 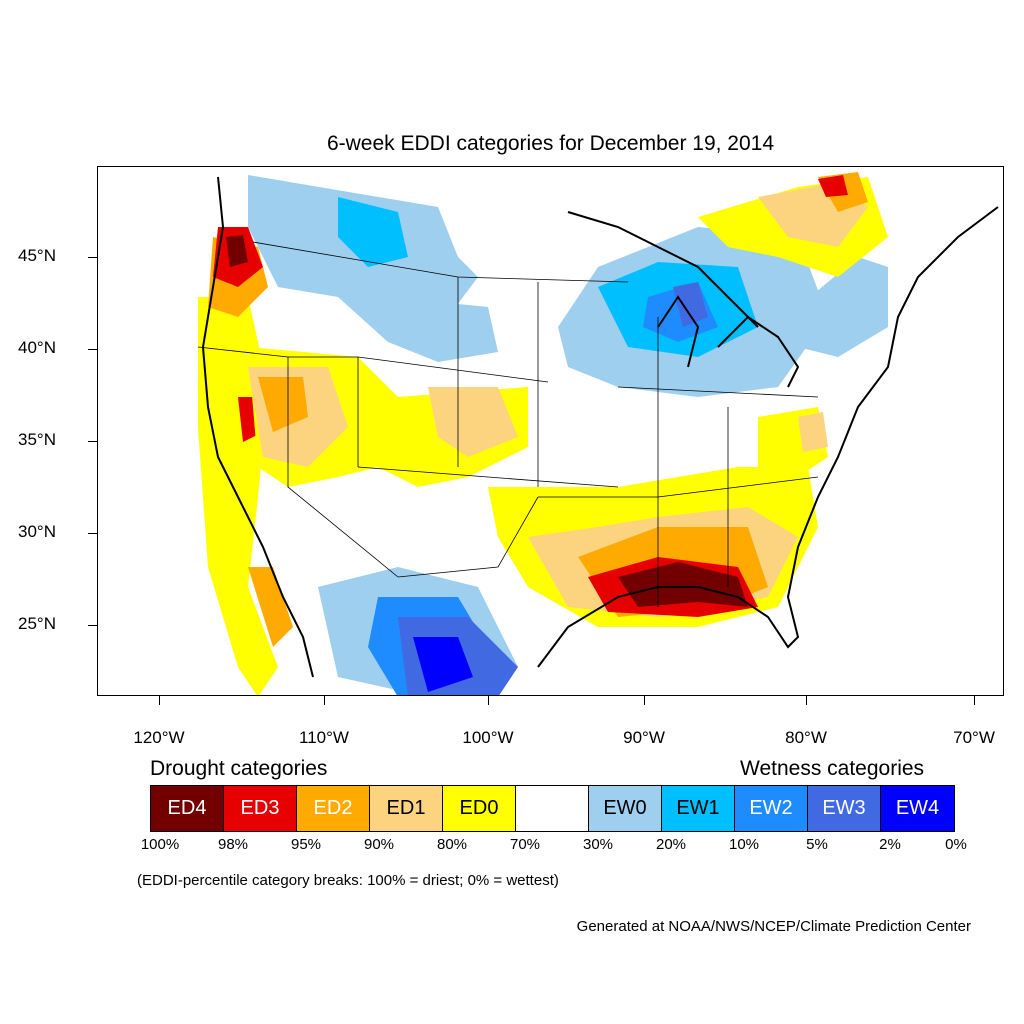 I want to click on legend-cell-ew3: EW3, so click(x=844, y=808).